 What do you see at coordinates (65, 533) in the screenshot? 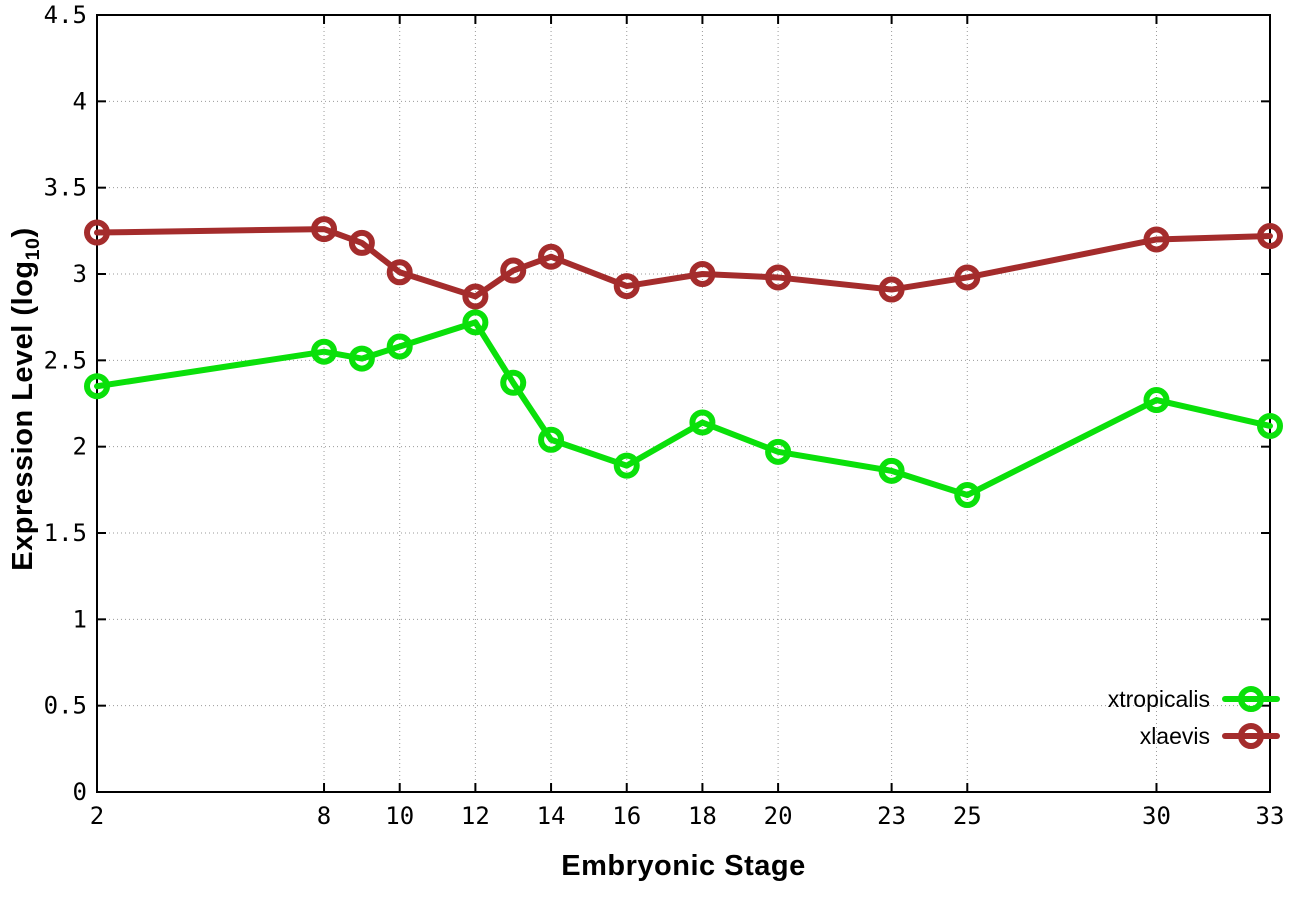
I see `y-tick-label: 1.5` at bounding box center [65, 533].